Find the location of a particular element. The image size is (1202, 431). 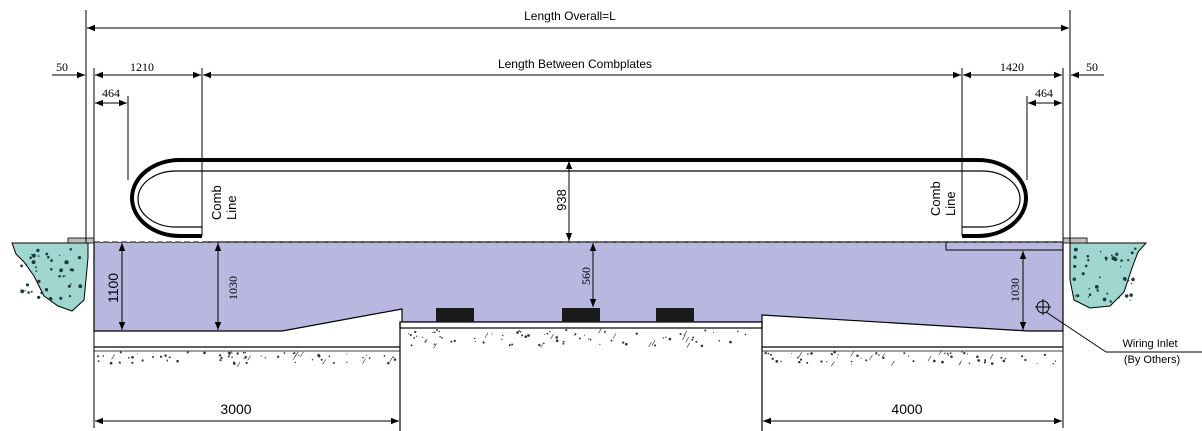

dim-1100-label: 1100 is located at coordinates (113, 288).